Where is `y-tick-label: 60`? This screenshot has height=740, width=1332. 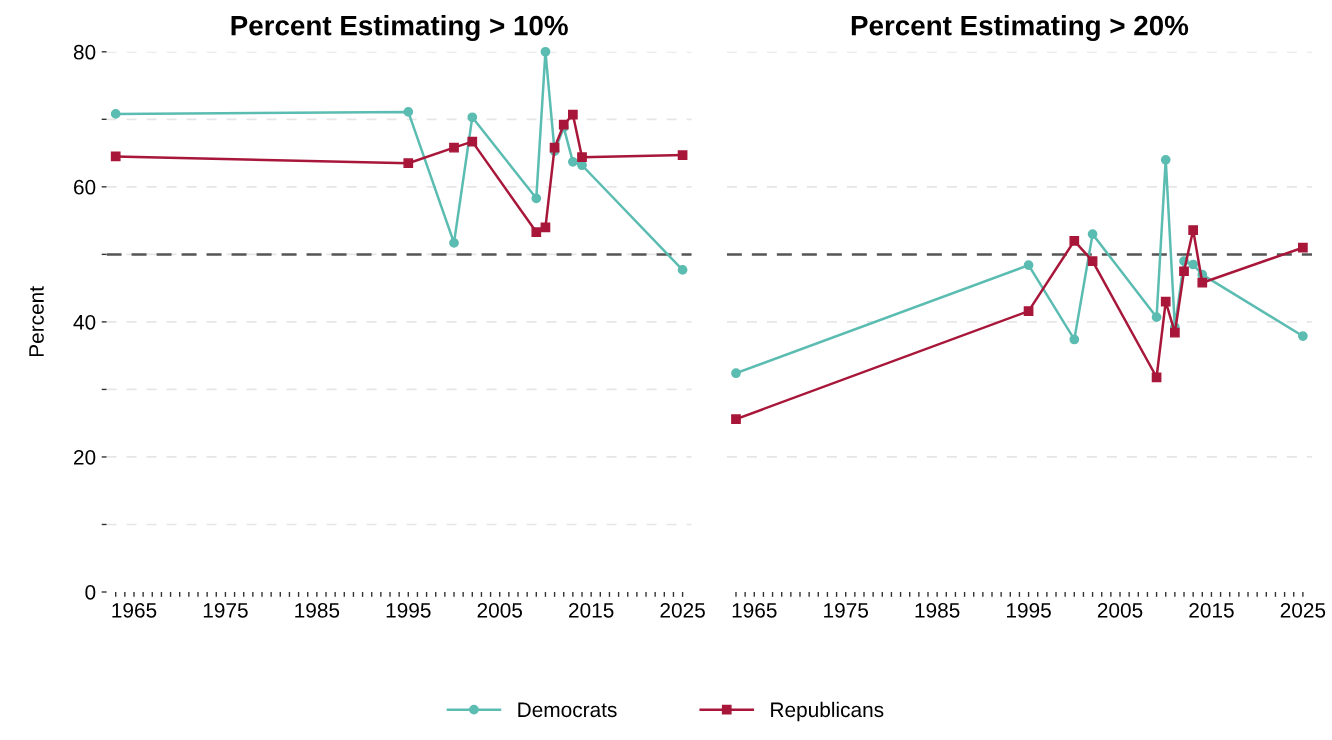 y-tick-label: 60 is located at coordinates (85, 187).